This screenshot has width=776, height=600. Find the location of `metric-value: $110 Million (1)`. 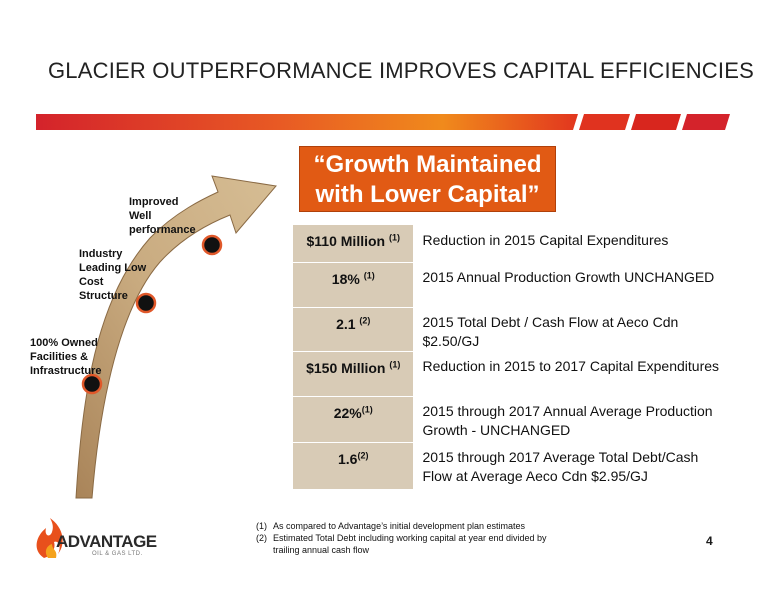

metric-value: $110 Million (1) is located at coordinates (353, 244).